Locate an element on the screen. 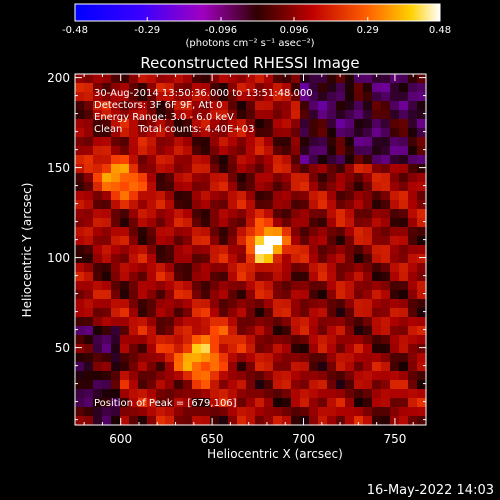  annotation-energy: Energy Range: 3.0 - 6.0 keV is located at coordinates (164, 117).